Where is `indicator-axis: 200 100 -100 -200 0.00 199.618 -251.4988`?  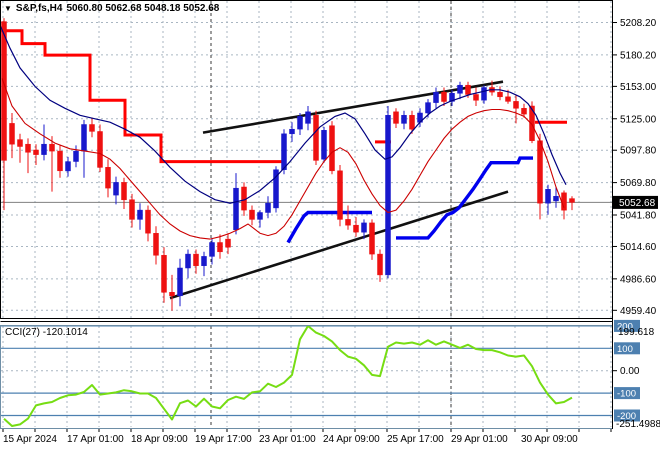
indicator-axis: 200 100 -100 -200 0.00 199.618 -251.4988 is located at coordinates (636, 374).